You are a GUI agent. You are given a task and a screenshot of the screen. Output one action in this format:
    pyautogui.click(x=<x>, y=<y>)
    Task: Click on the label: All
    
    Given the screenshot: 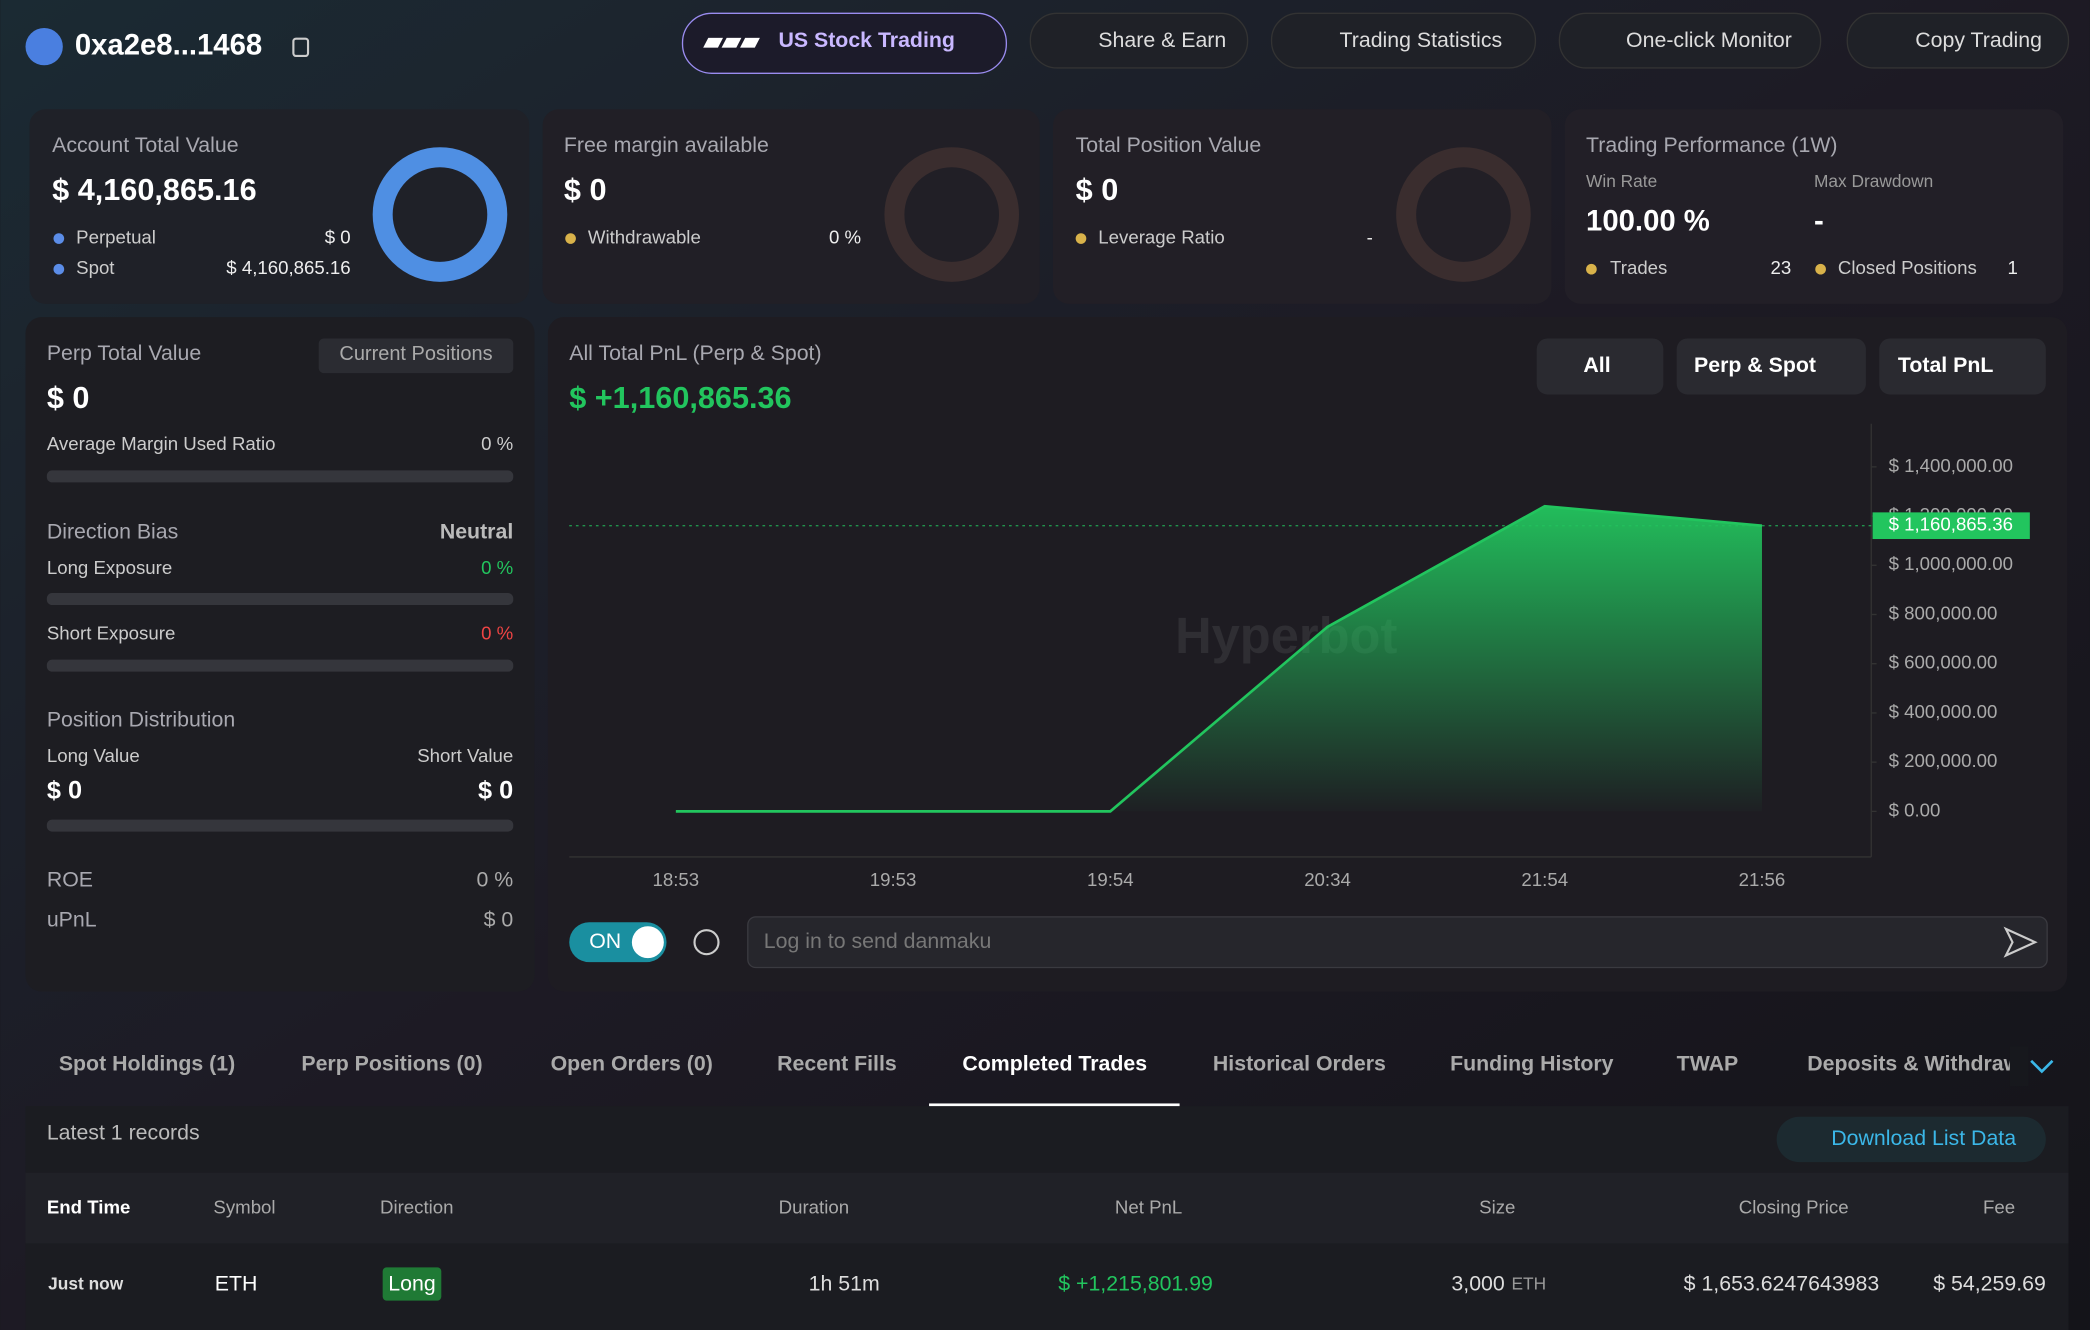 What is the action you would take?
    pyautogui.click(x=1596, y=365)
    